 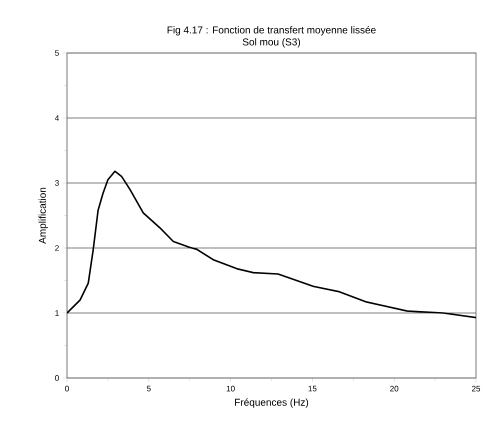 I want to click on chart-title: Fig 4.17 : Fonction de transfert moyenne lissée, so click(x=272, y=31).